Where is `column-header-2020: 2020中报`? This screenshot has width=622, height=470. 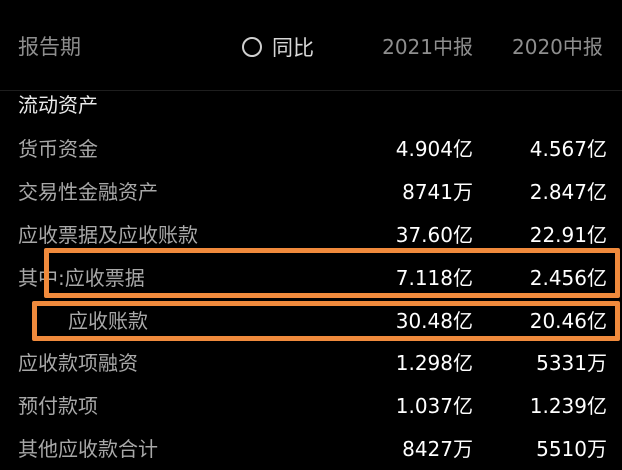 column-header-2020: 2020中报 is located at coordinates (557, 47).